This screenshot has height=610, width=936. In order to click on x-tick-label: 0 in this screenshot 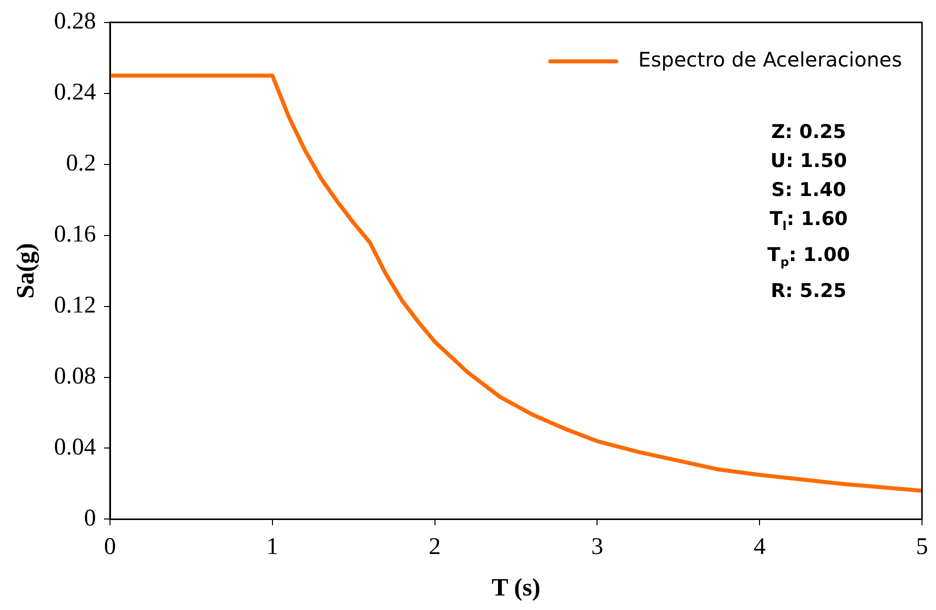, I will do `click(110, 547)`.